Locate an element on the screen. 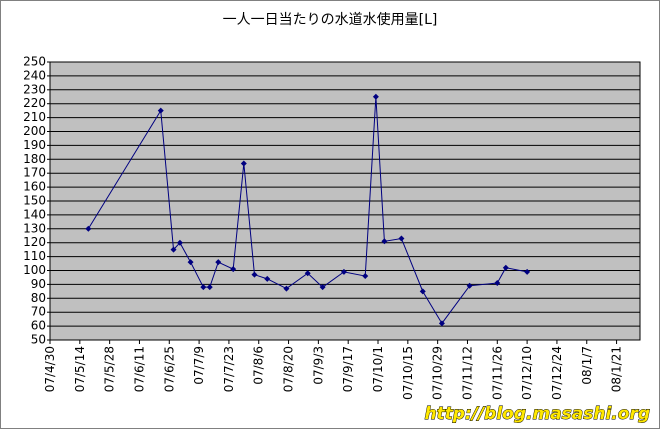 The image size is (660, 429). x-tick-label: 07/9/17 is located at coordinates (348, 369).